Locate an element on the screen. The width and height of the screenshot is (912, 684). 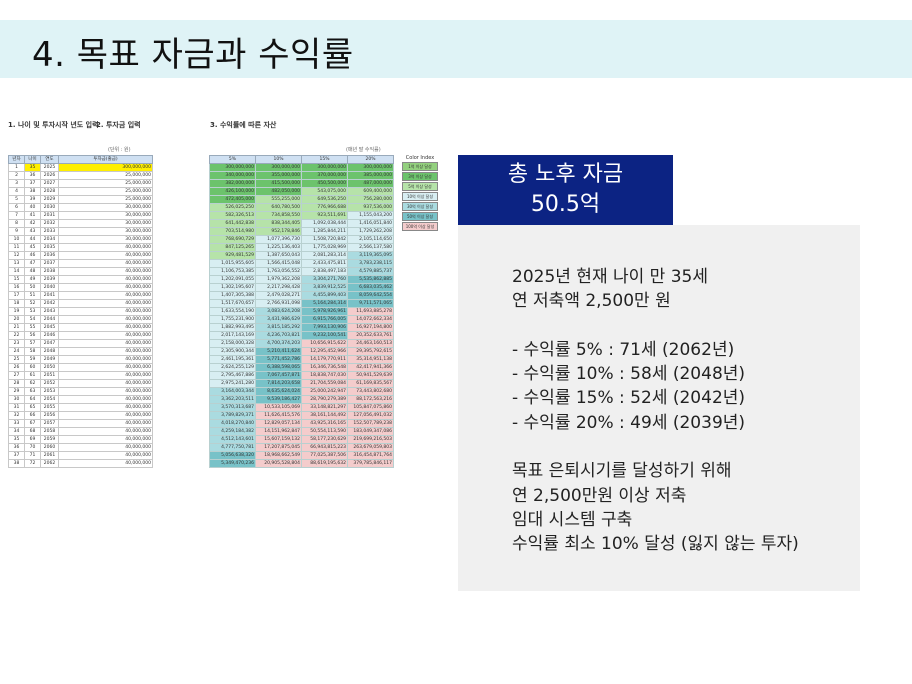
table-cell: 27 is located at coordinates (16, 375).